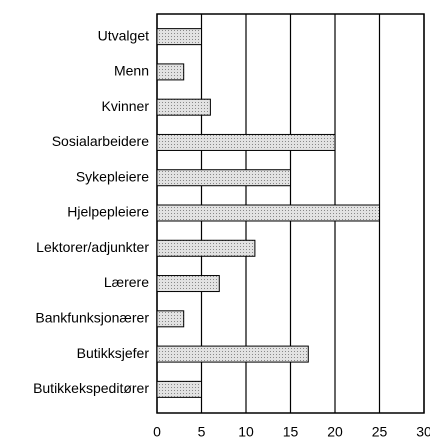  Describe the element at coordinates (131, 71) in the screenshot. I see `y-tick-label: Menn` at that location.